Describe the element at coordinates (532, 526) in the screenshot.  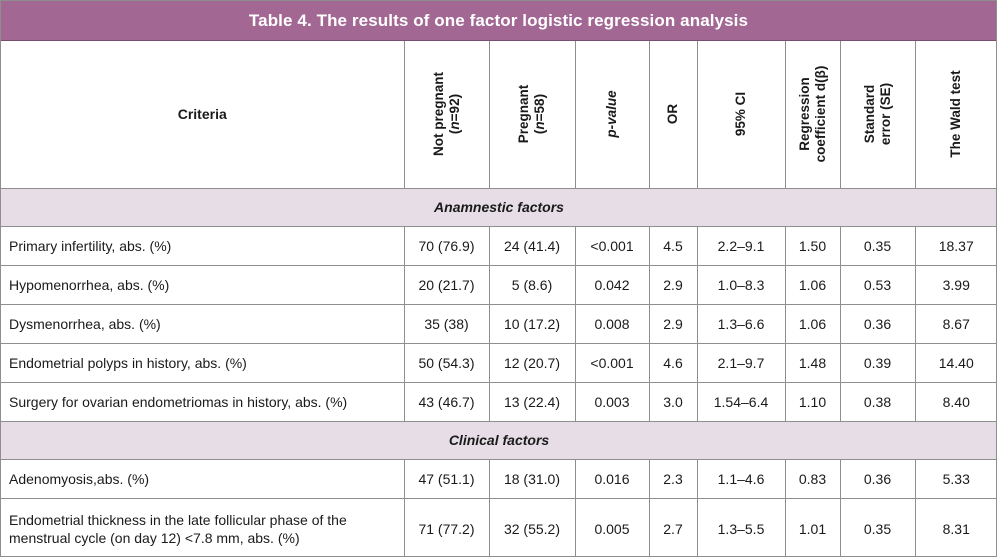
I see `cell-pregnant: 32 (55.2)` at that location.